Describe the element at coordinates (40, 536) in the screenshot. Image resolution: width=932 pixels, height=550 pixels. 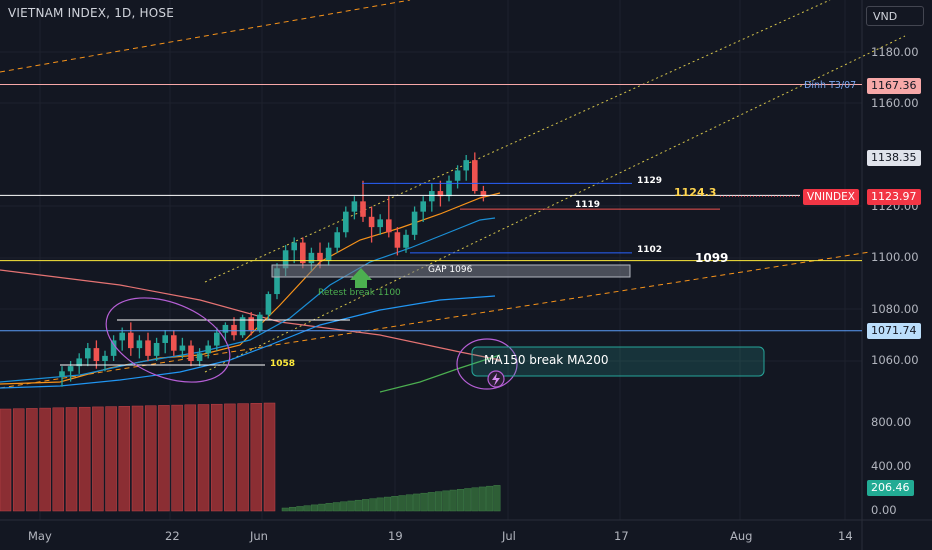
I see `x-tick: May` at that location.